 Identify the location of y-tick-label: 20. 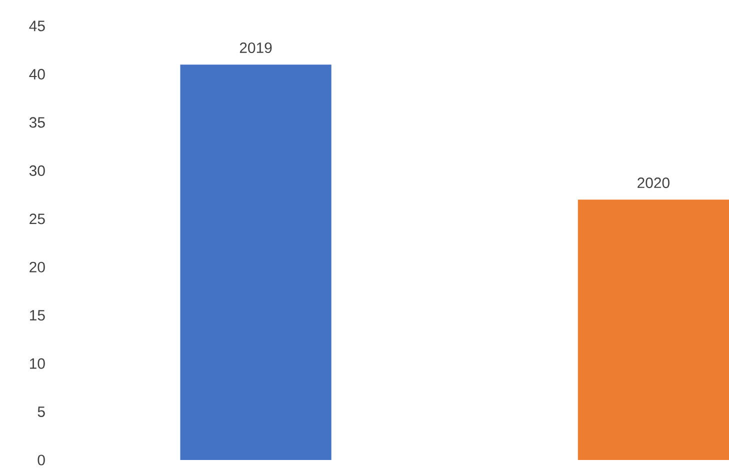
(37, 267).